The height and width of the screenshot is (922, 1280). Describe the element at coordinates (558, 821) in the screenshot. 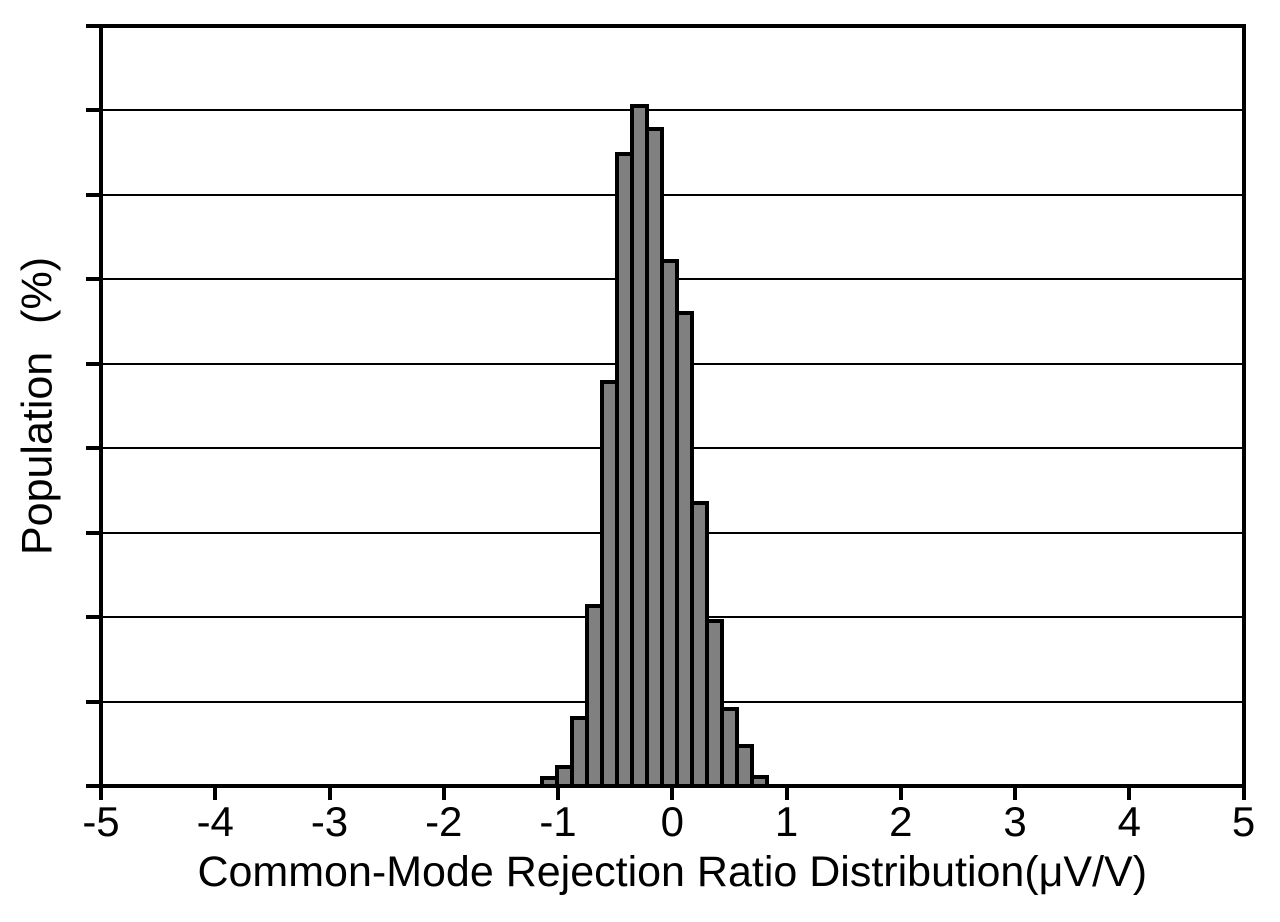

I see `x-tick-label: -1` at that location.